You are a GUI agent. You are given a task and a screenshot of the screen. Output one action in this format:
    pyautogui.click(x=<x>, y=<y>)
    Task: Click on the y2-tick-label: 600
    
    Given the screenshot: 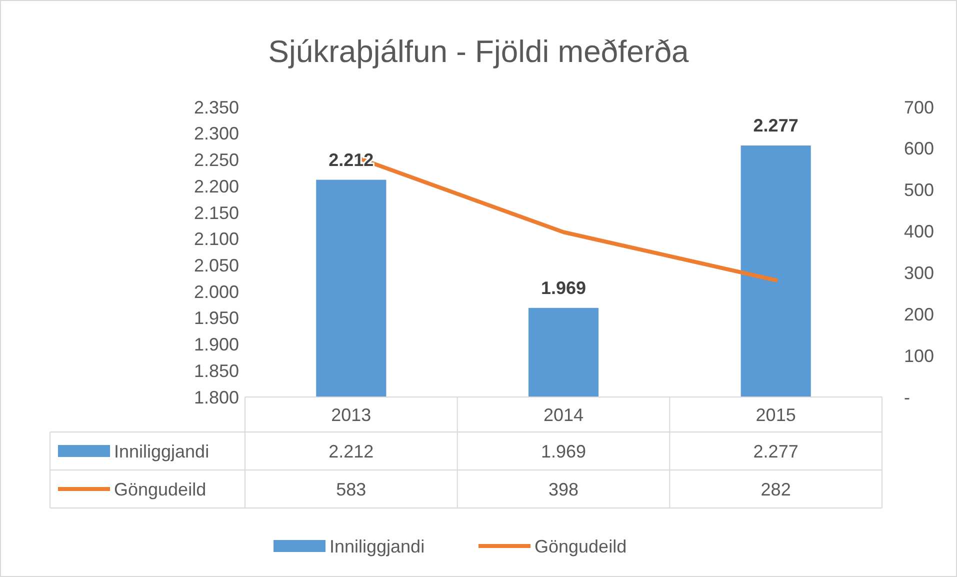 What is the action you would take?
    pyautogui.click(x=919, y=148)
    